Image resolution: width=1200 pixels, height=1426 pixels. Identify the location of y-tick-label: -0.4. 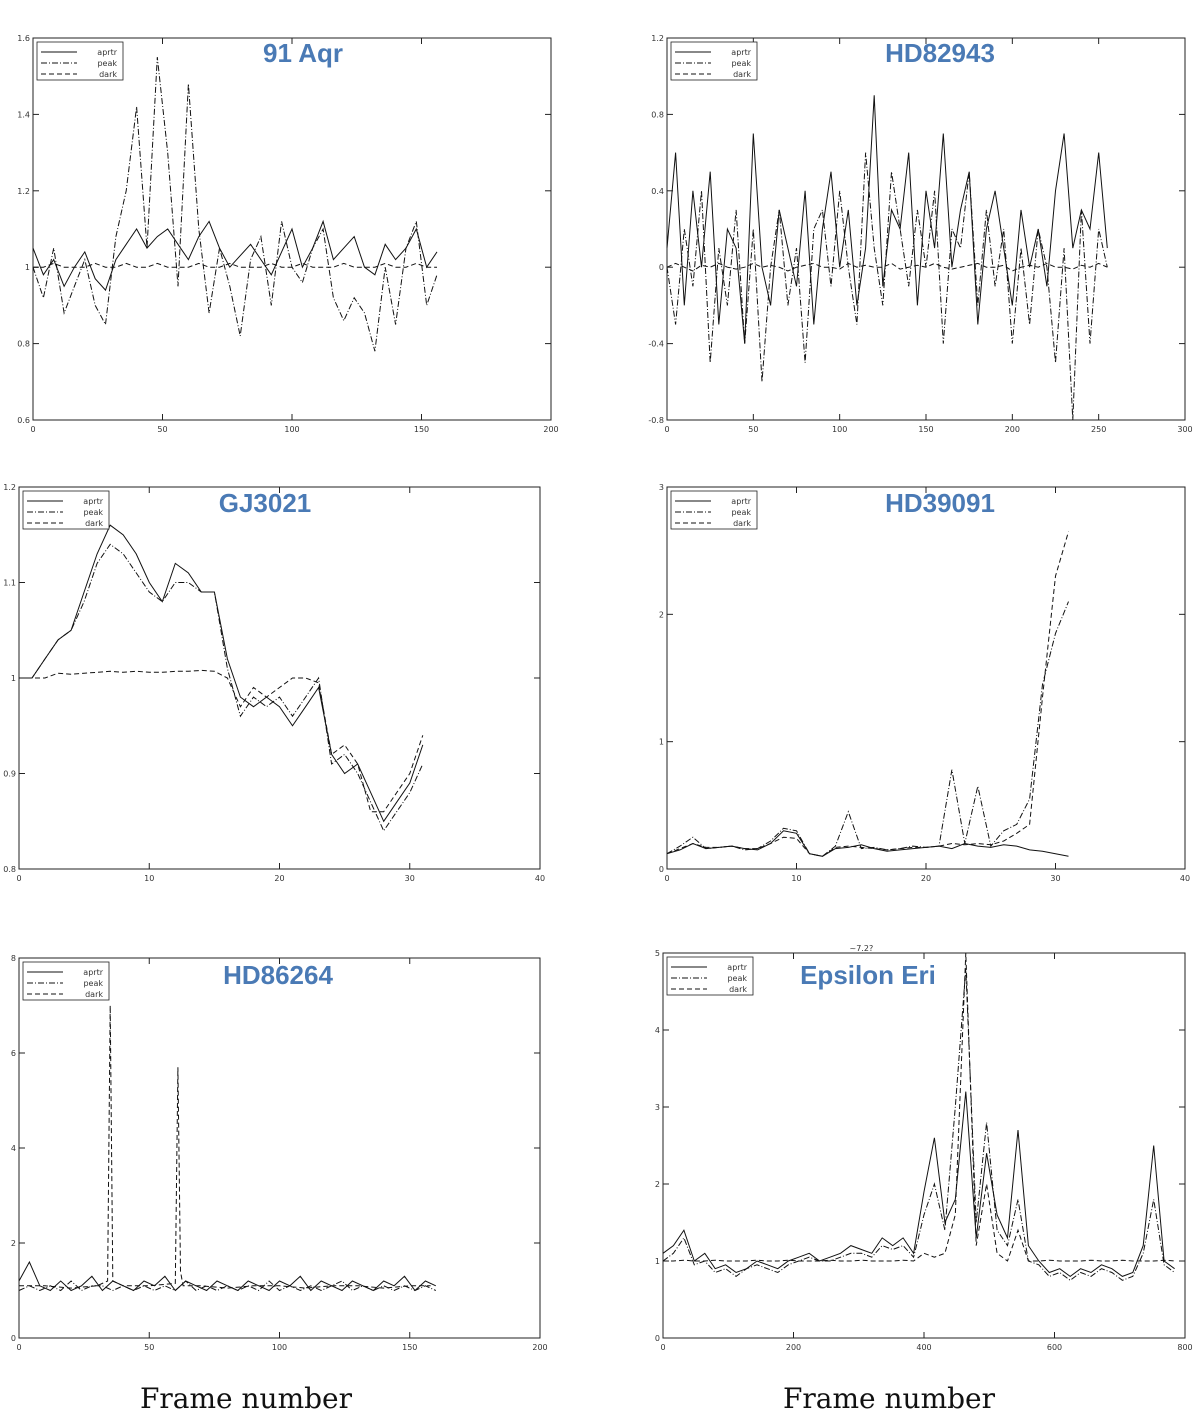
(656, 344).